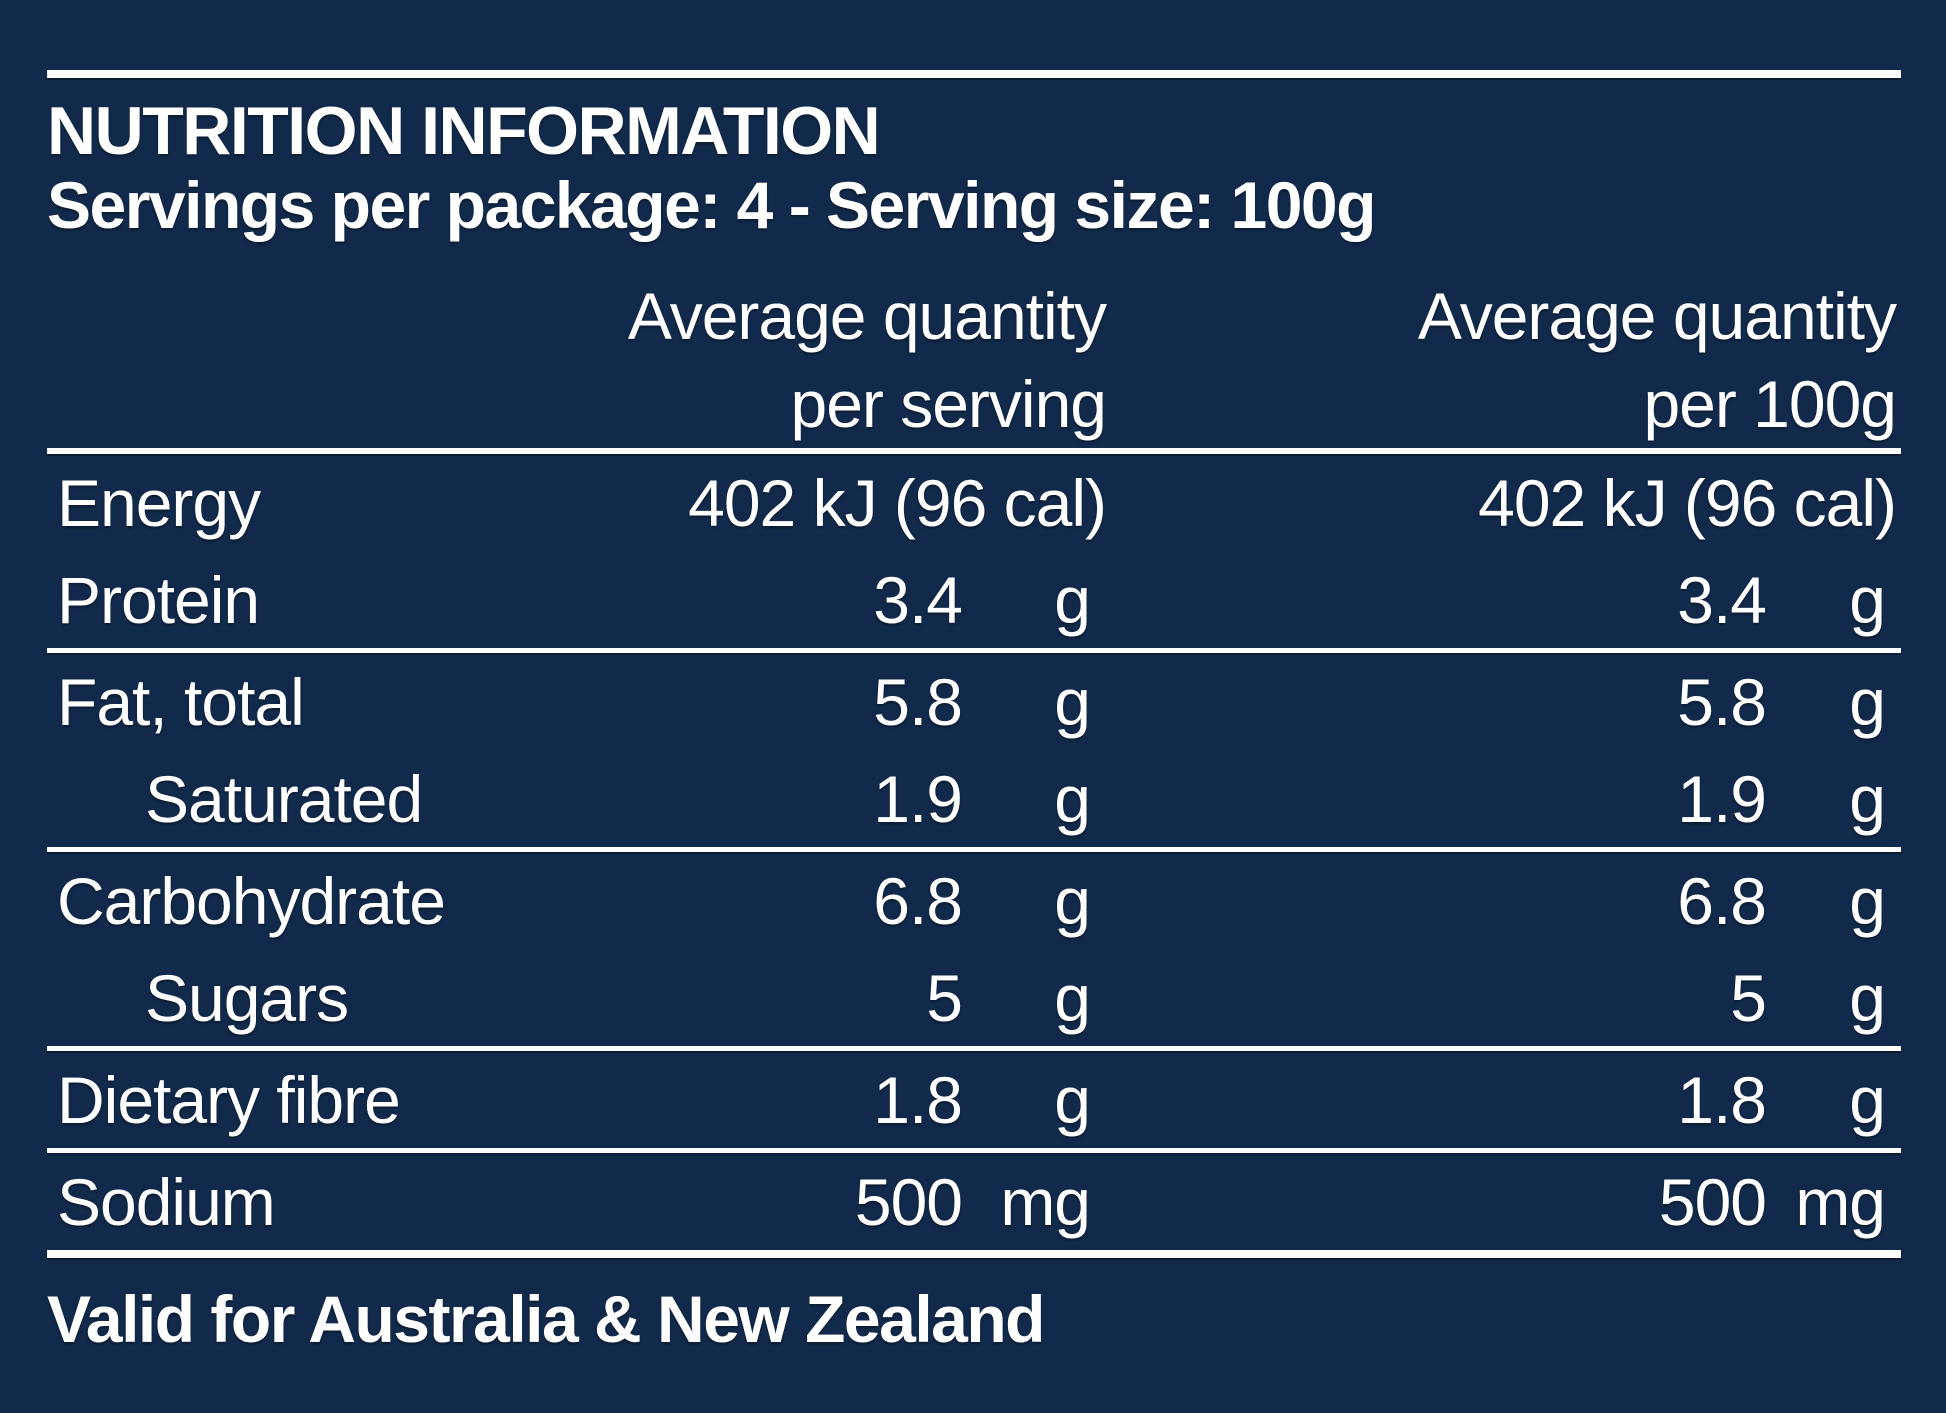 The width and height of the screenshot is (1946, 1413). I want to click on per-100g-value: 1.9, so click(1722, 798).